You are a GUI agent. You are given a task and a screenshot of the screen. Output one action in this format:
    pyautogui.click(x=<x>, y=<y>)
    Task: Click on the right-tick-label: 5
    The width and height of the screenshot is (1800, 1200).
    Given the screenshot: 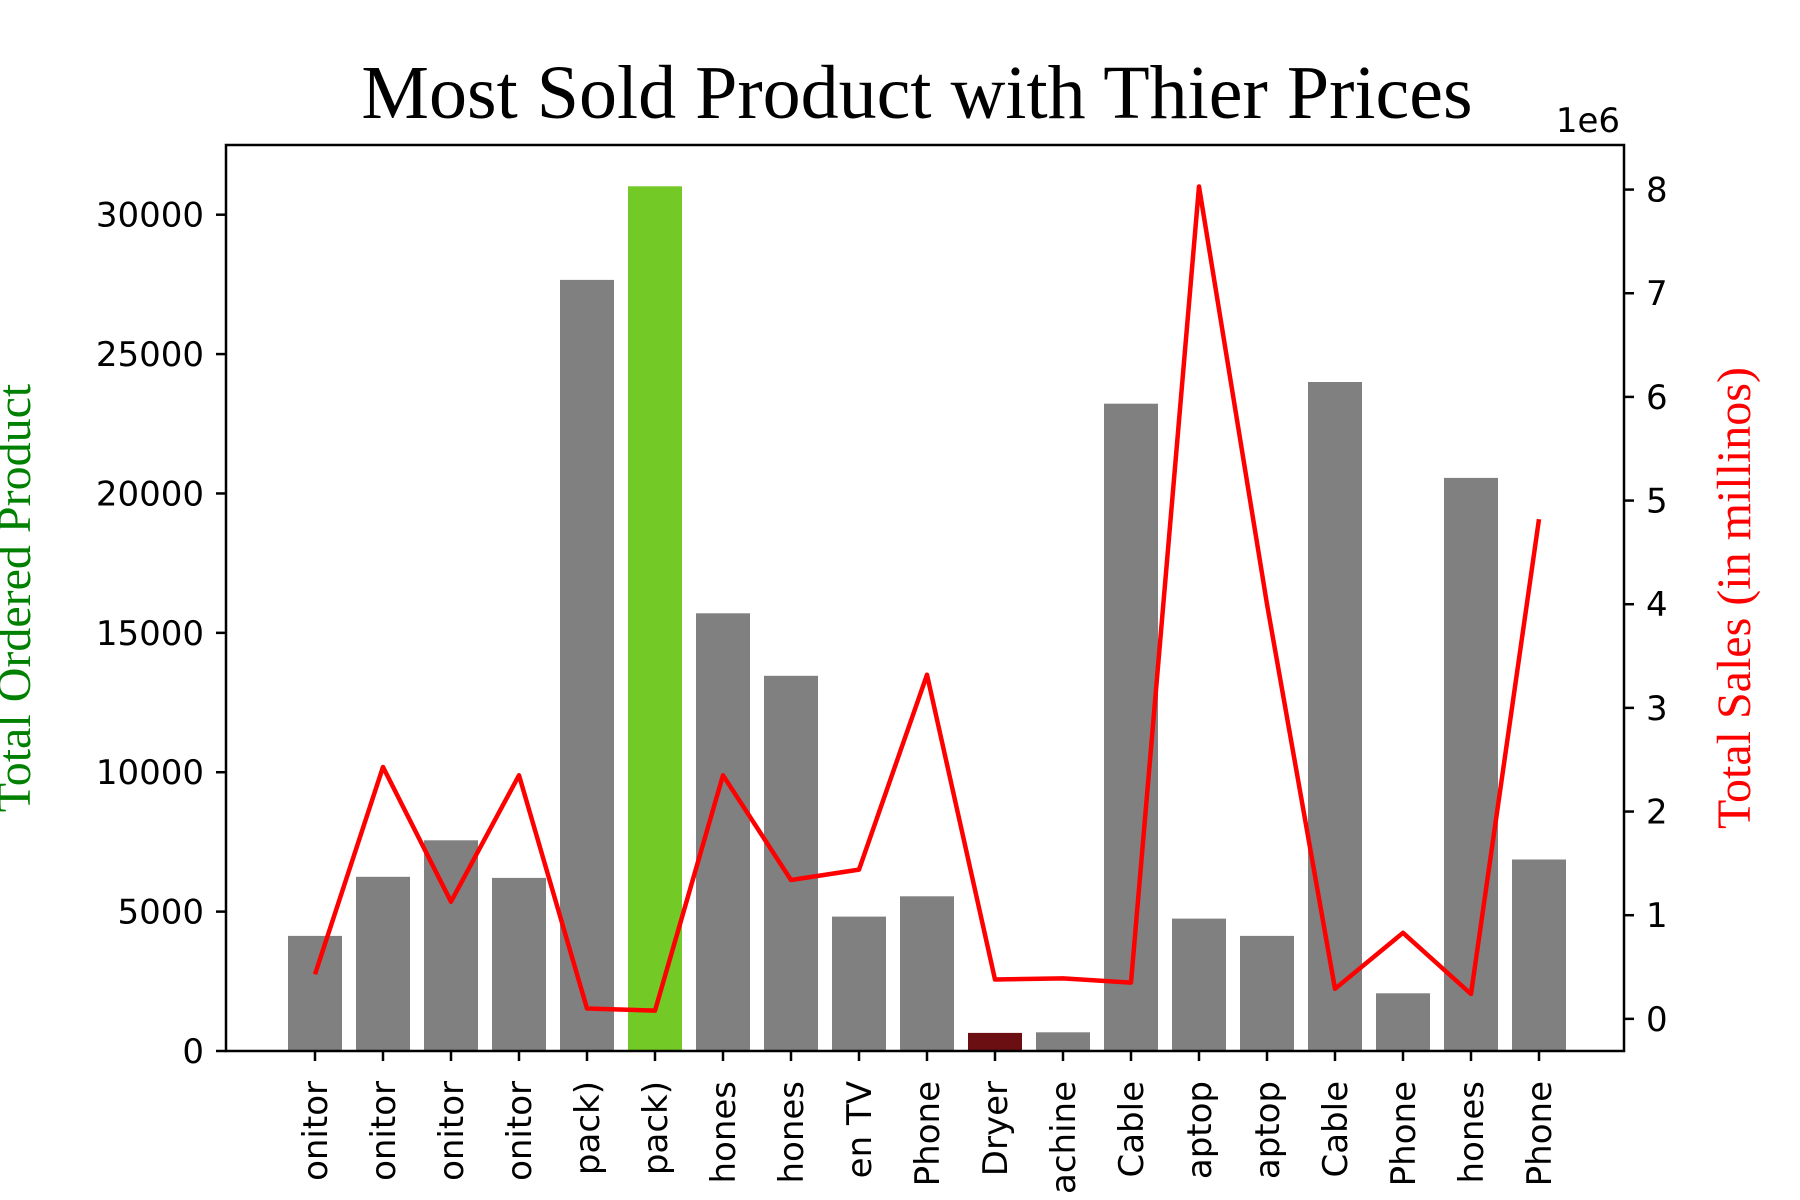 What is the action you would take?
    pyautogui.click(x=1657, y=502)
    